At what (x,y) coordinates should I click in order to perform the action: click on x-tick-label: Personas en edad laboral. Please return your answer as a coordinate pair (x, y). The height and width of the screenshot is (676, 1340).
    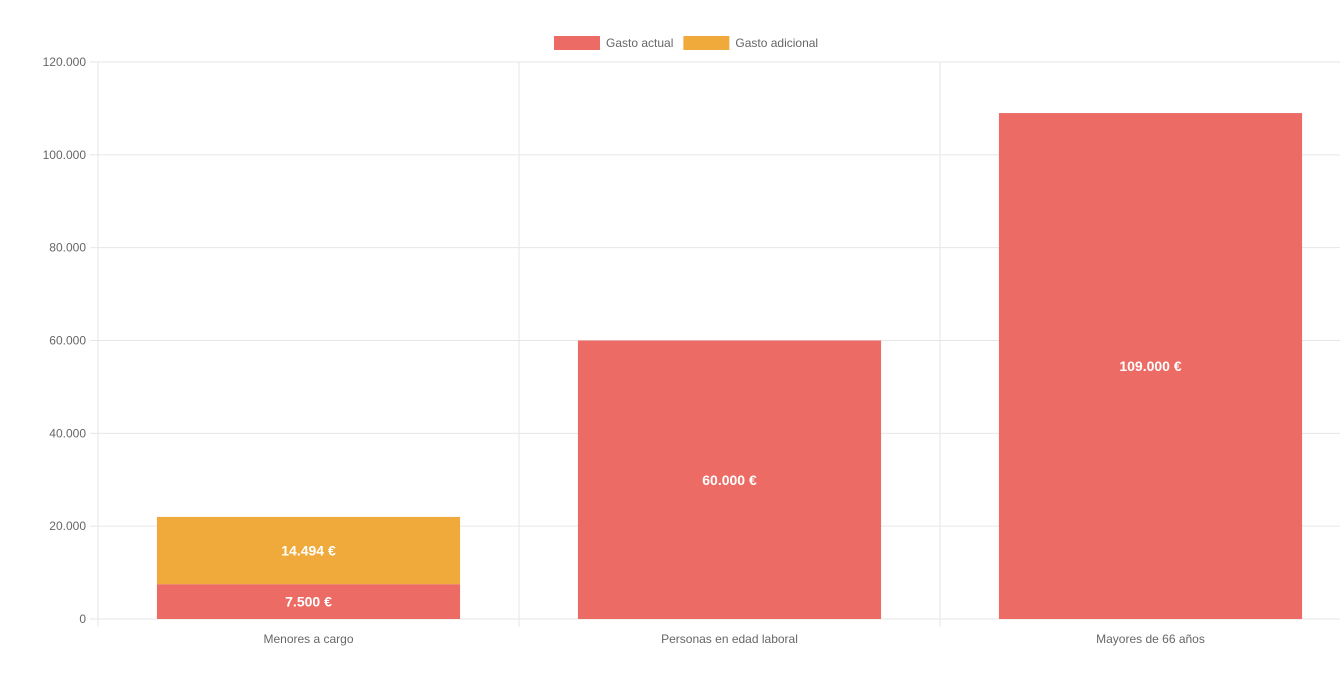
    Looking at the image, I should click on (729, 639).